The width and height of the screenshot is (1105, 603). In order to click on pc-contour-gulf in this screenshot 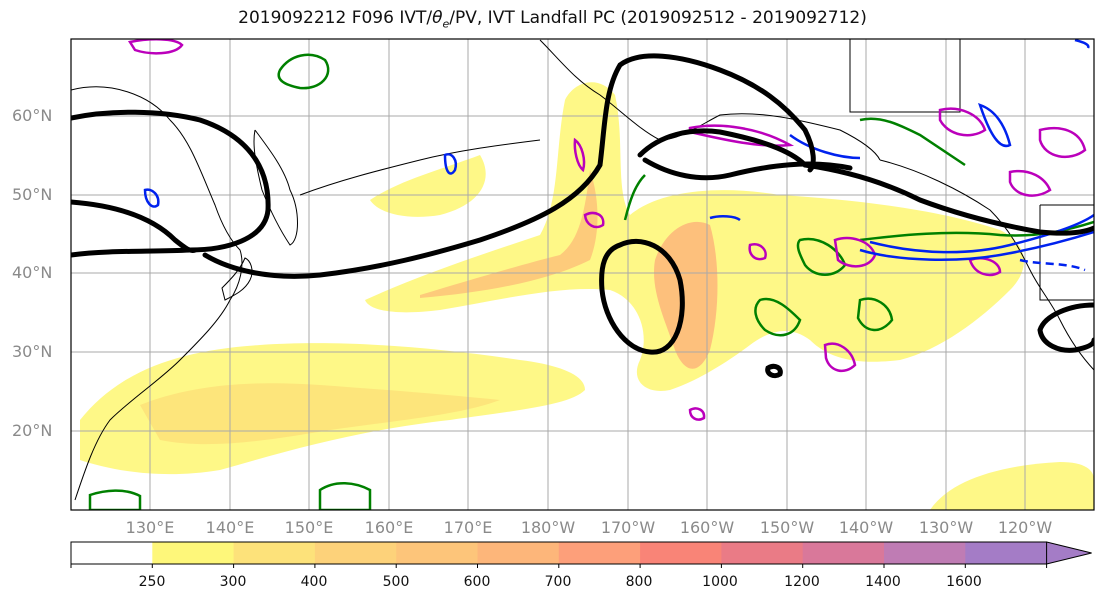, I will do `click(865, 182)`.